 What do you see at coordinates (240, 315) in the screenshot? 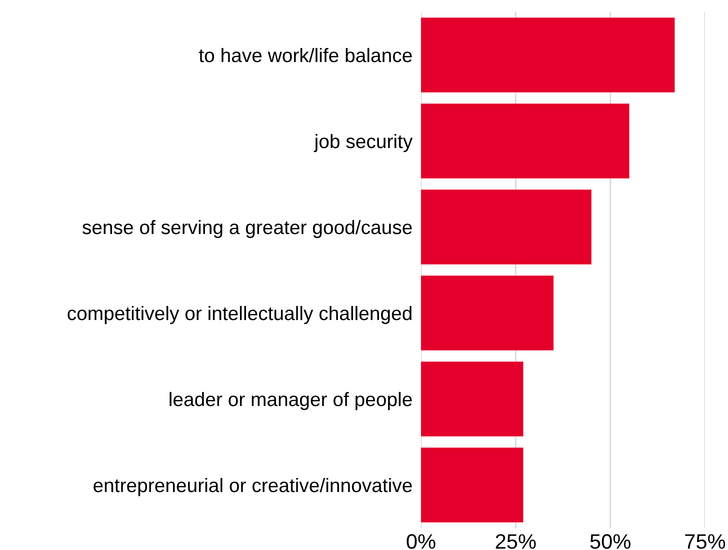
I see `y-tick-label: competitively or intellectually challenged` at bounding box center [240, 315].